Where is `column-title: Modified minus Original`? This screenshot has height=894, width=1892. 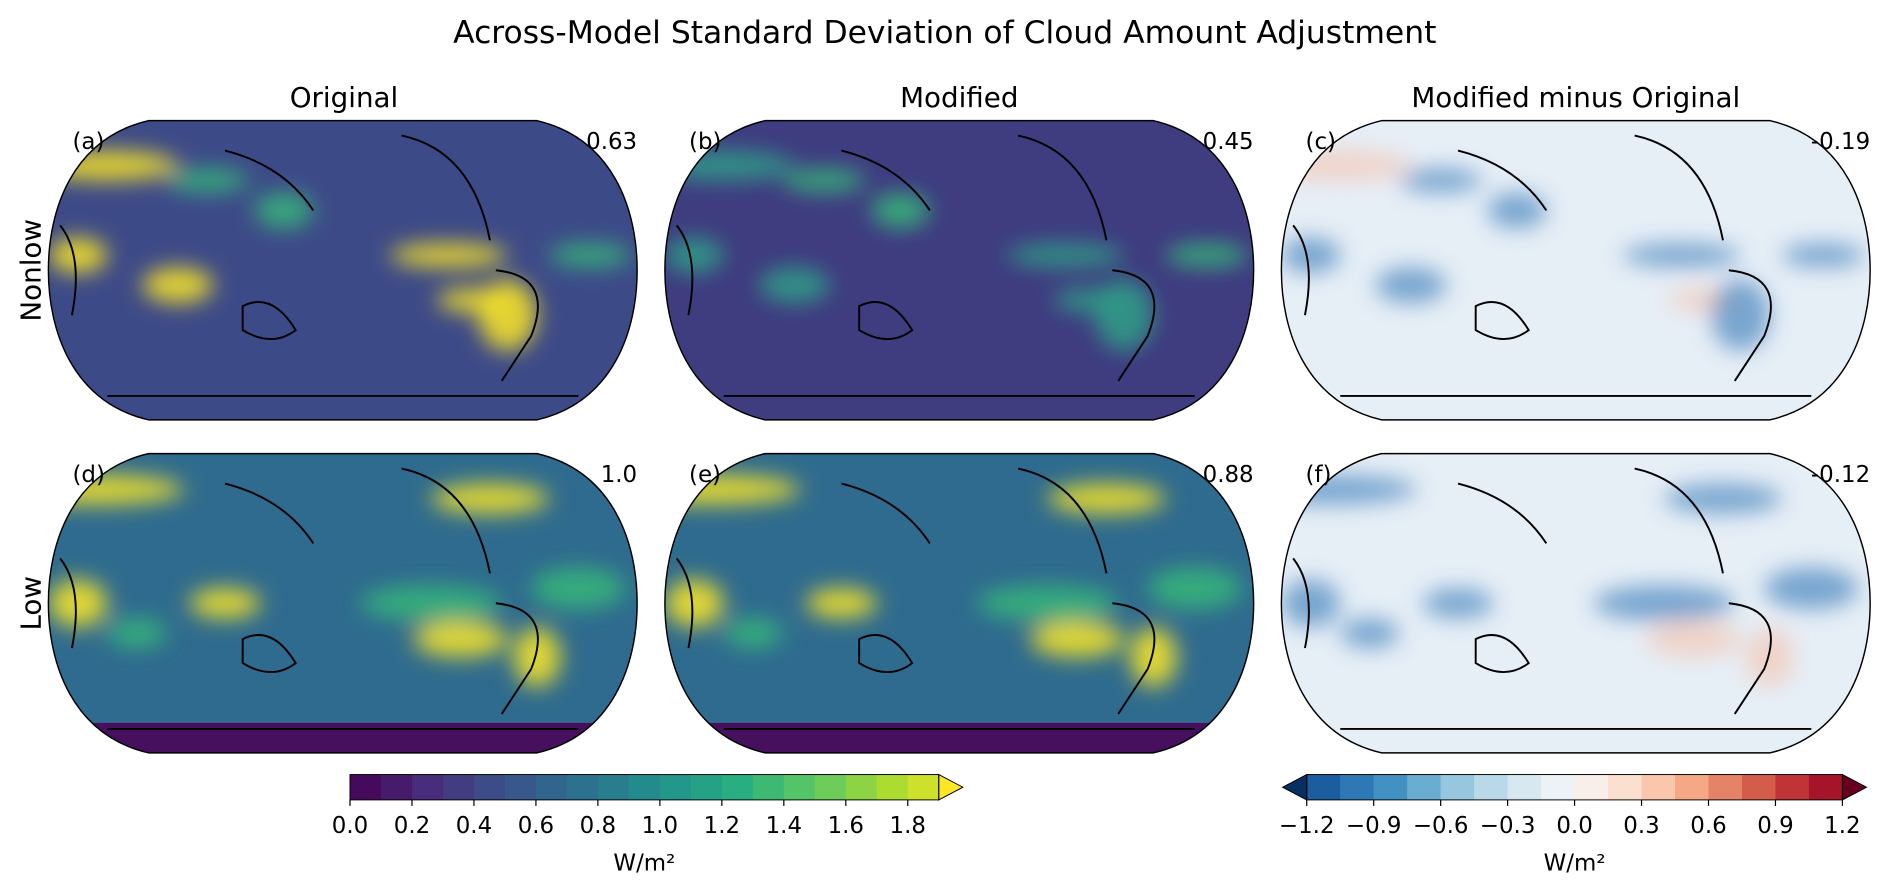 column-title: Modified minus Original is located at coordinates (1575, 97).